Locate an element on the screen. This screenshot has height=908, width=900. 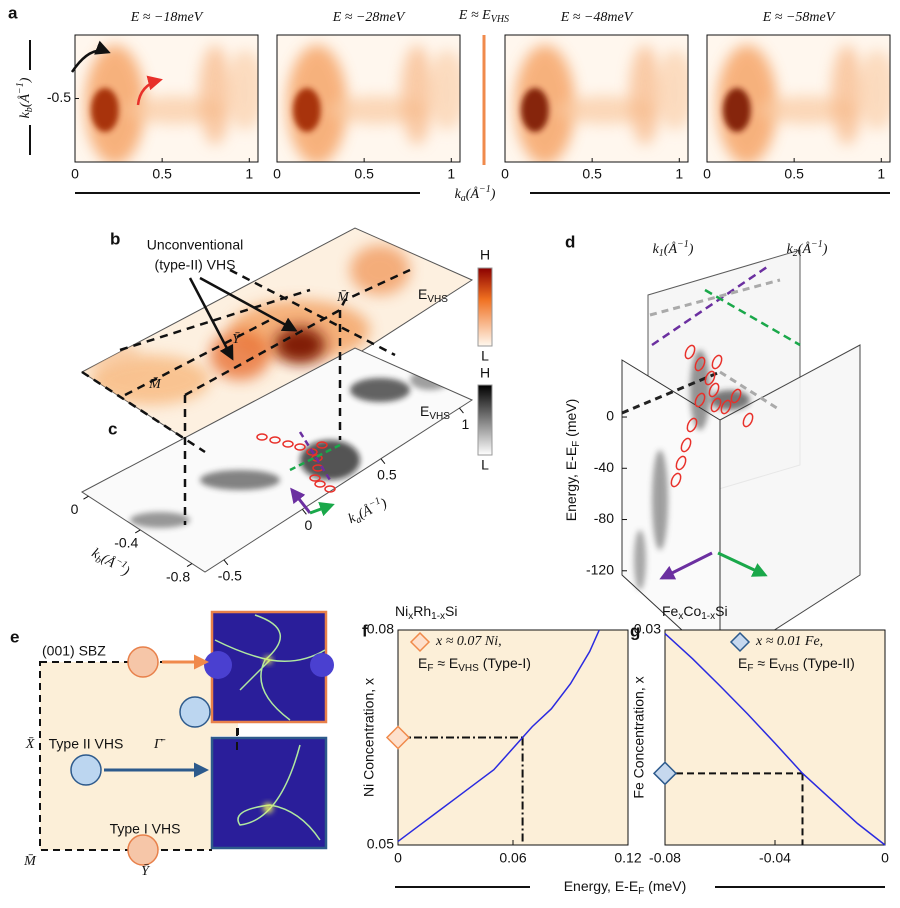
panel-title: E ≈ EVHS is located at coordinates (483, 16).